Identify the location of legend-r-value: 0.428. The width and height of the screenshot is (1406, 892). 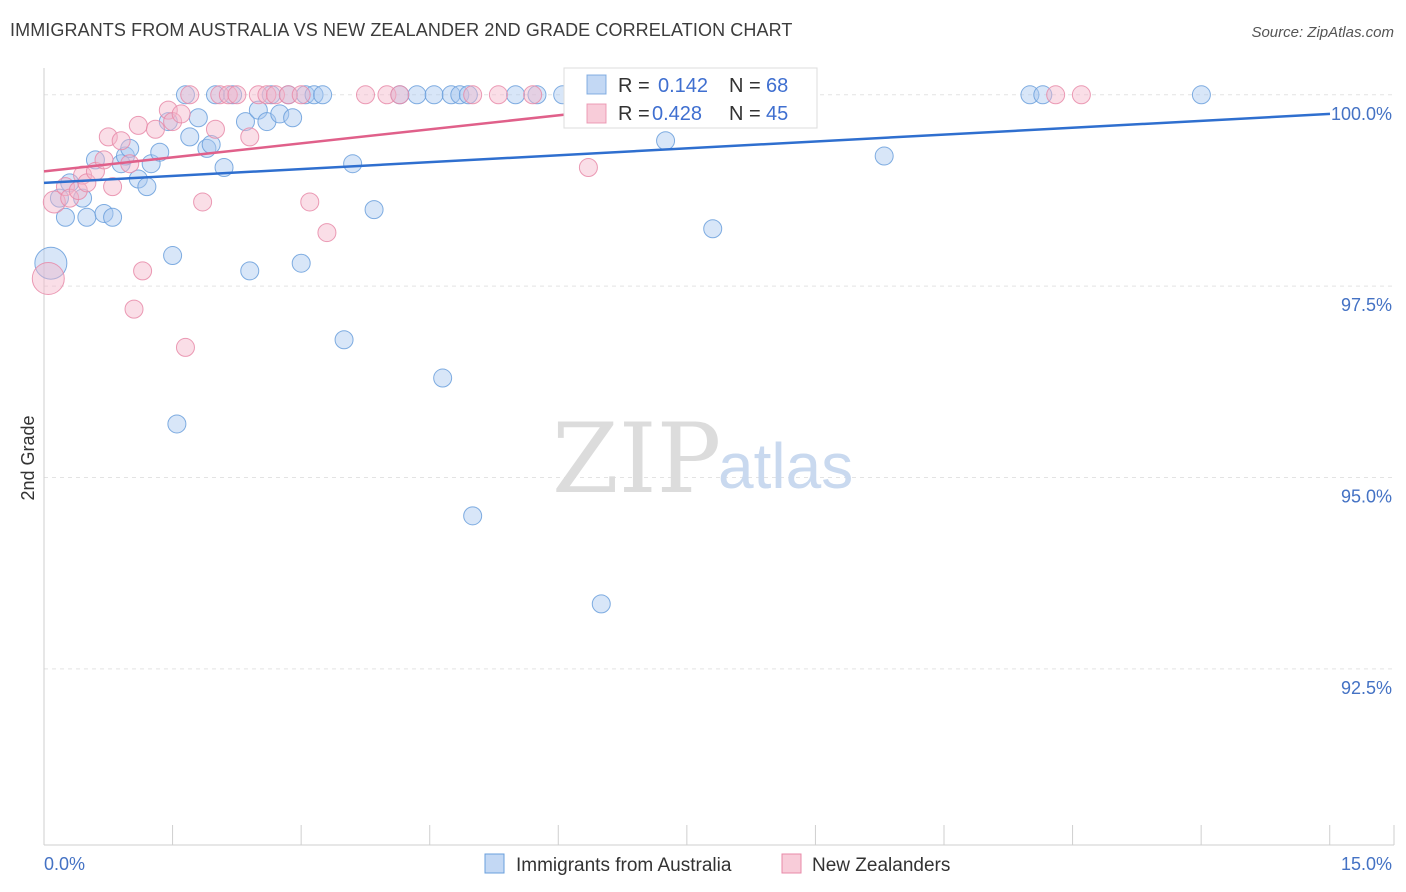
(677, 114).